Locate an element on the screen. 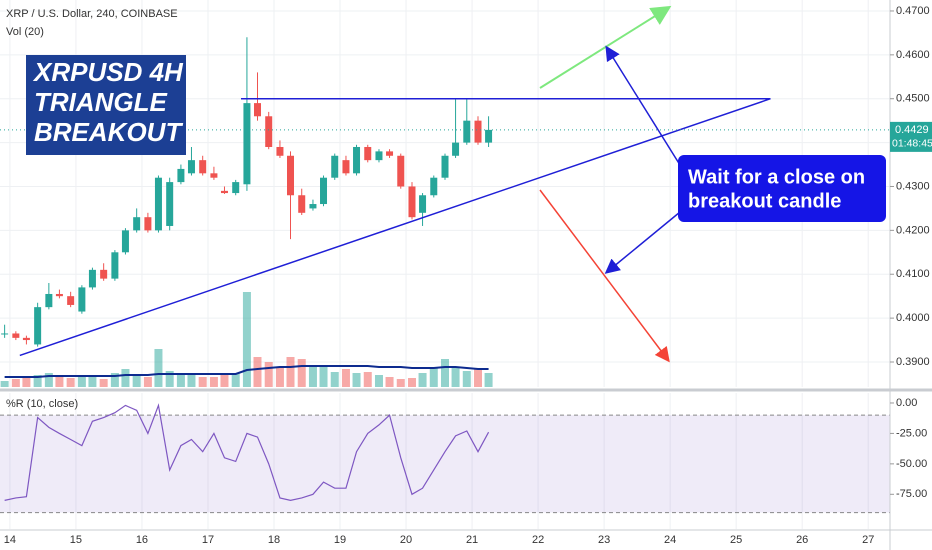 The width and height of the screenshot is (932, 550). up-arrow is located at coordinates (605, 47).